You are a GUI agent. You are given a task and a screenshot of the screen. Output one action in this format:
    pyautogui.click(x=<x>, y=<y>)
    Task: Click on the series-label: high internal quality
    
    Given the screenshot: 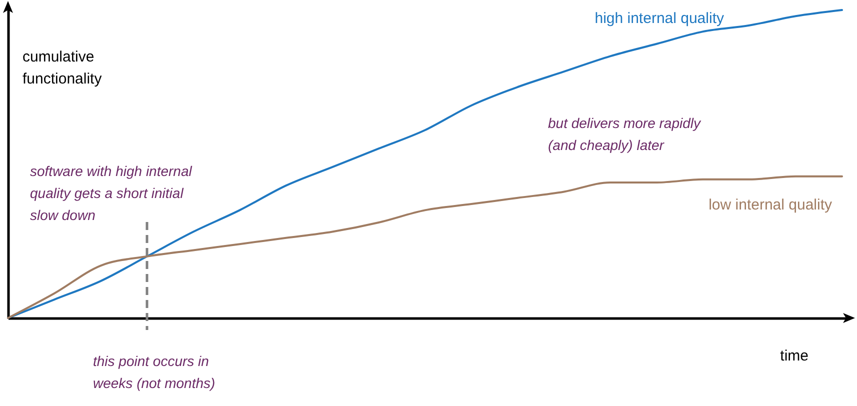 What is the action you would take?
    pyautogui.click(x=659, y=18)
    